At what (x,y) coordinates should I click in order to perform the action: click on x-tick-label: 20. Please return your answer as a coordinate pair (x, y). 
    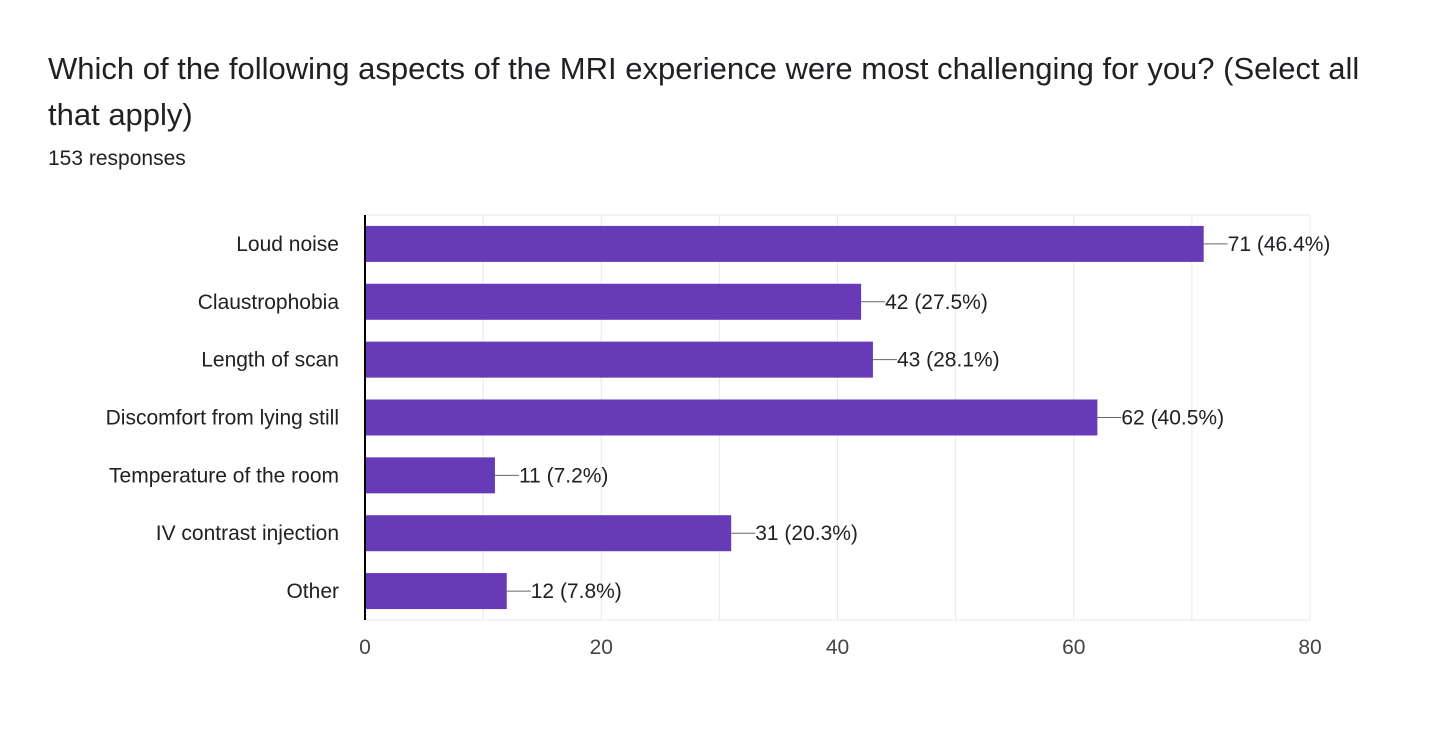
    Looking at the image, I should click on (601, 647).